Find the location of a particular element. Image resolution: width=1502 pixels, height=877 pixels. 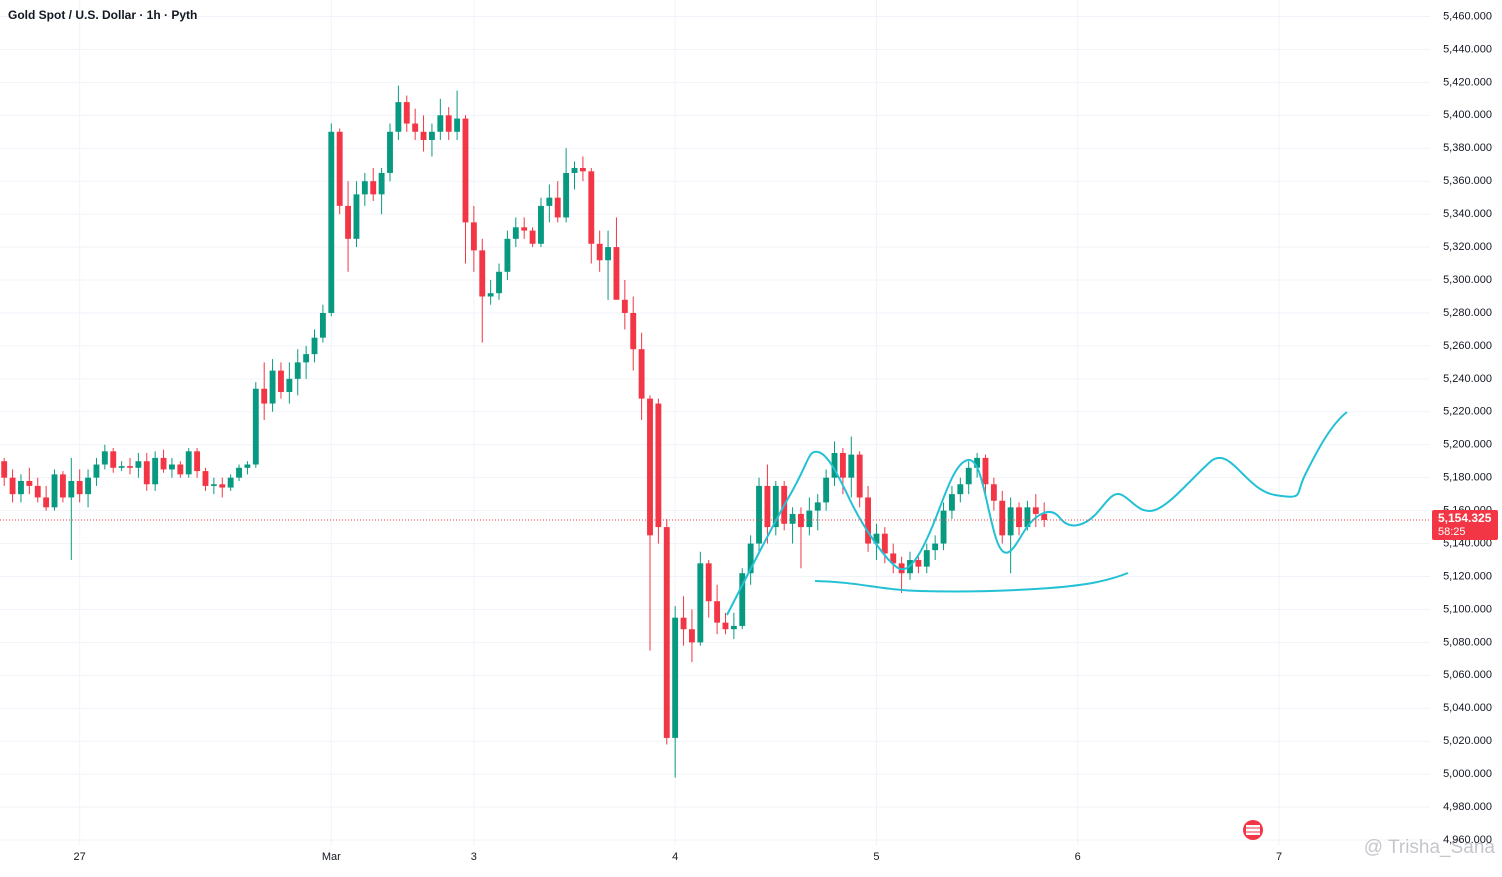

trend-drawing is located at coordinates (1037, 513).